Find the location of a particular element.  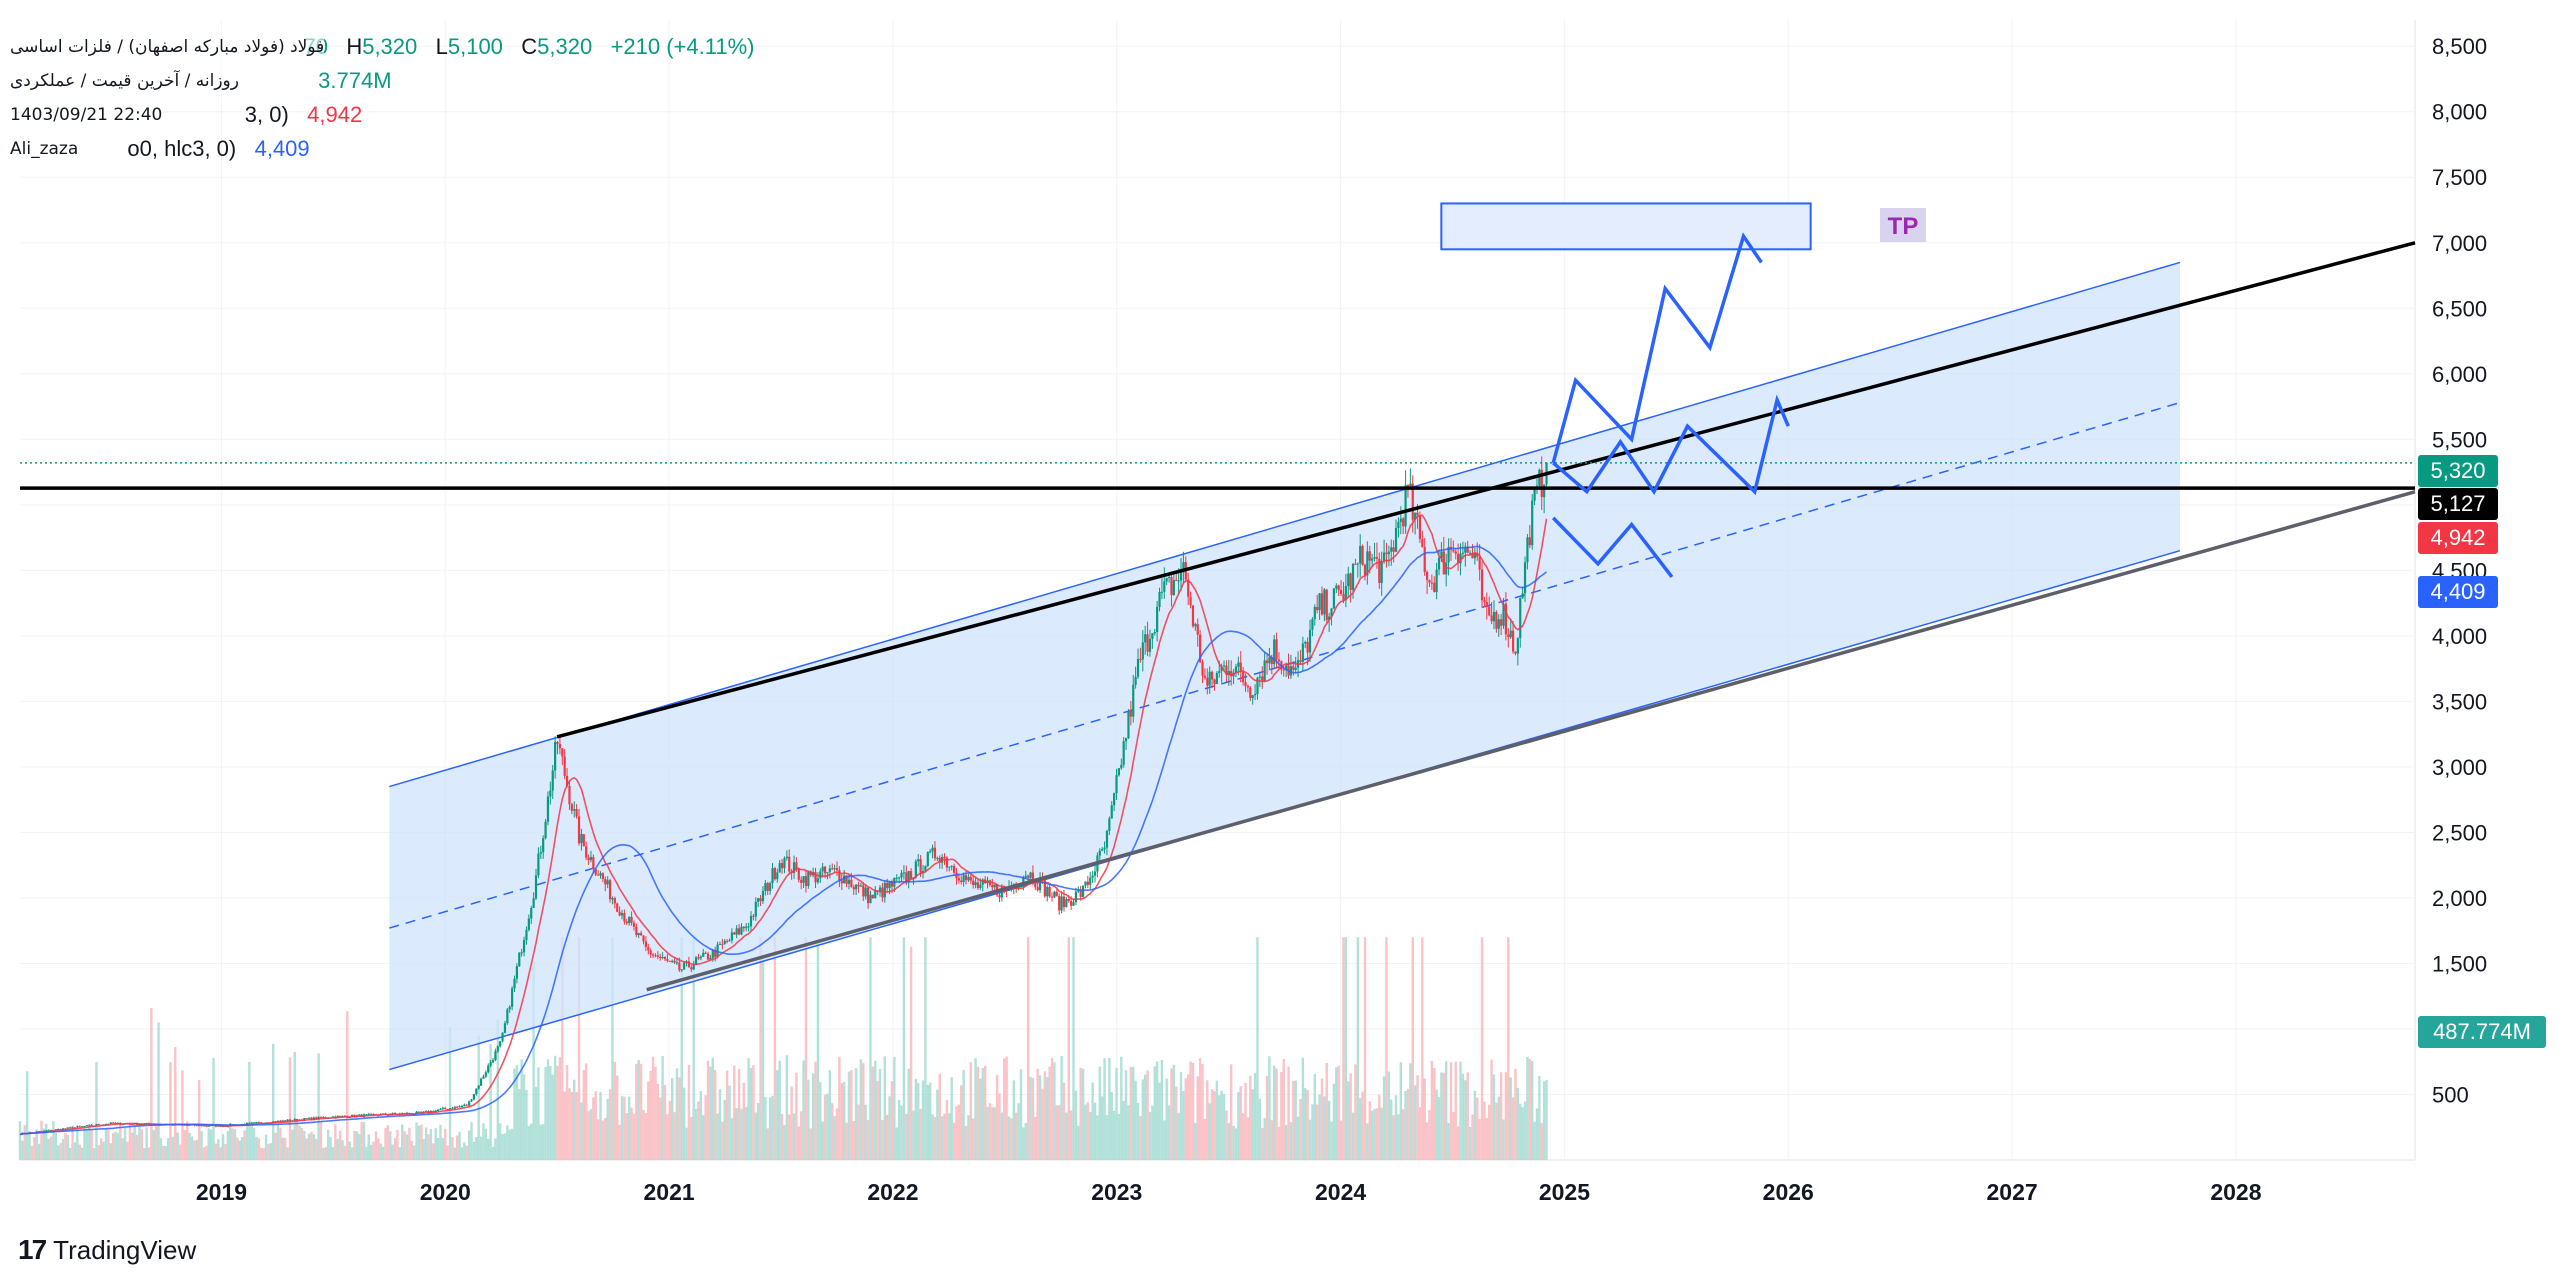

footer-branding: 17 TradingView is located at coordinates (107, 1250).